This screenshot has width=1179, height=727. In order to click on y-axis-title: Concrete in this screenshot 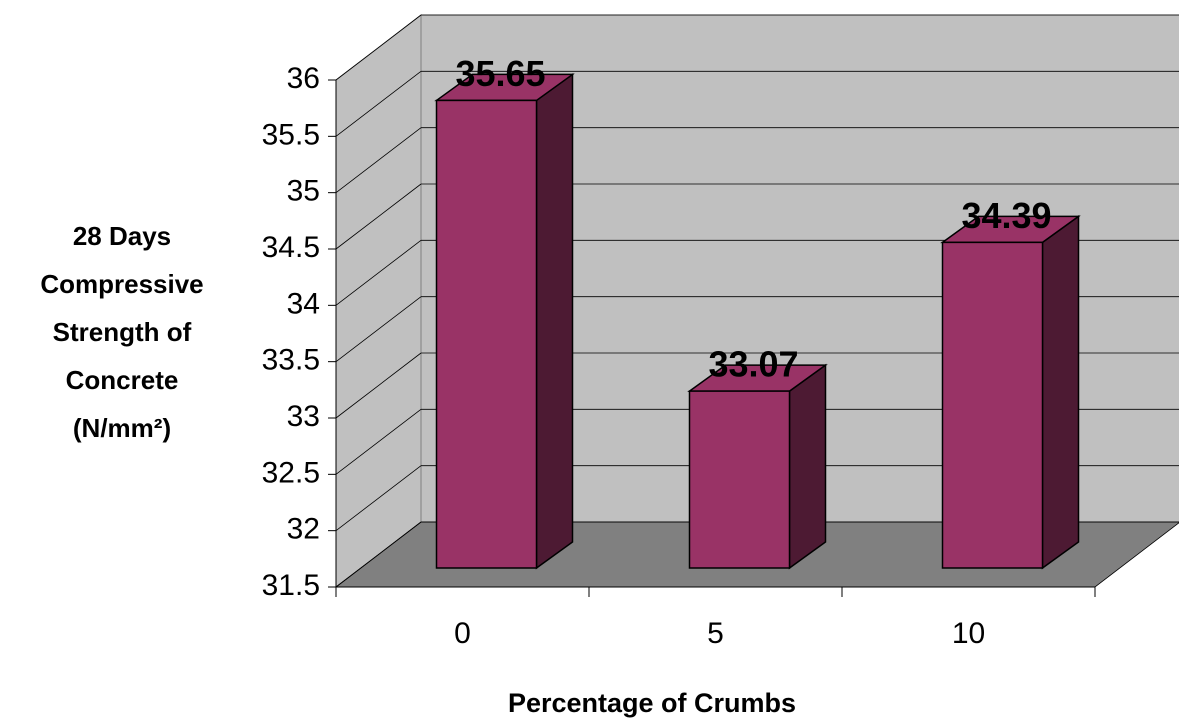, I will do `click(122, 380)`.